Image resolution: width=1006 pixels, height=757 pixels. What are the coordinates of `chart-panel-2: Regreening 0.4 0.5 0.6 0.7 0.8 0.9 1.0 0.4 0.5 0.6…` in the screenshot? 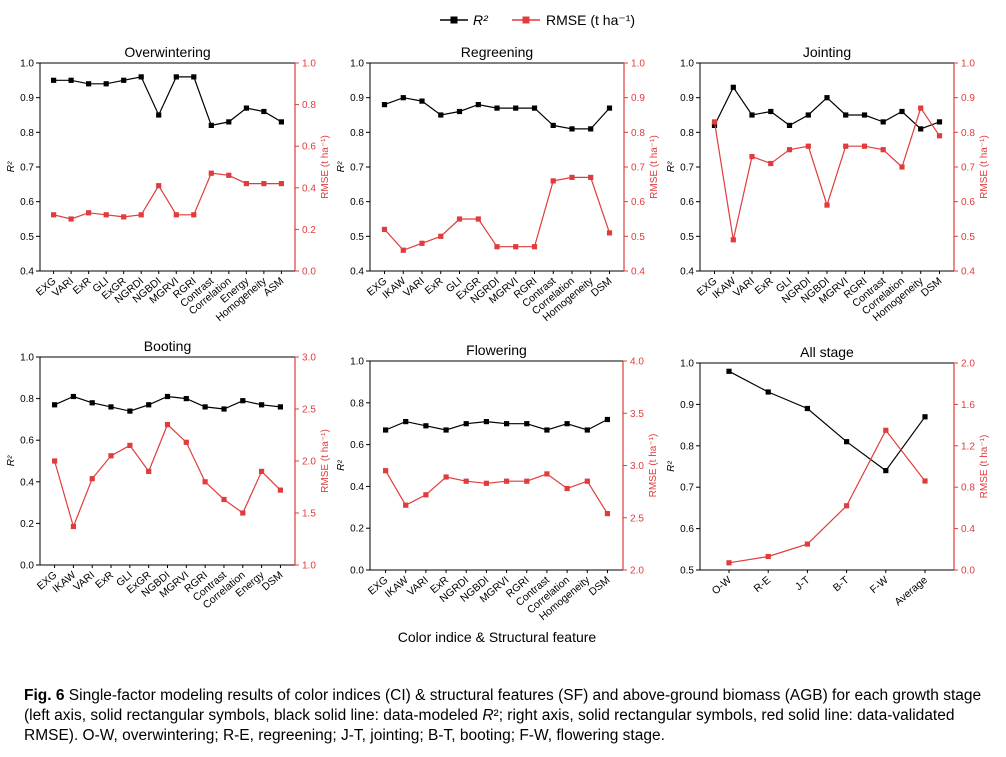 It's located at (498, 184).